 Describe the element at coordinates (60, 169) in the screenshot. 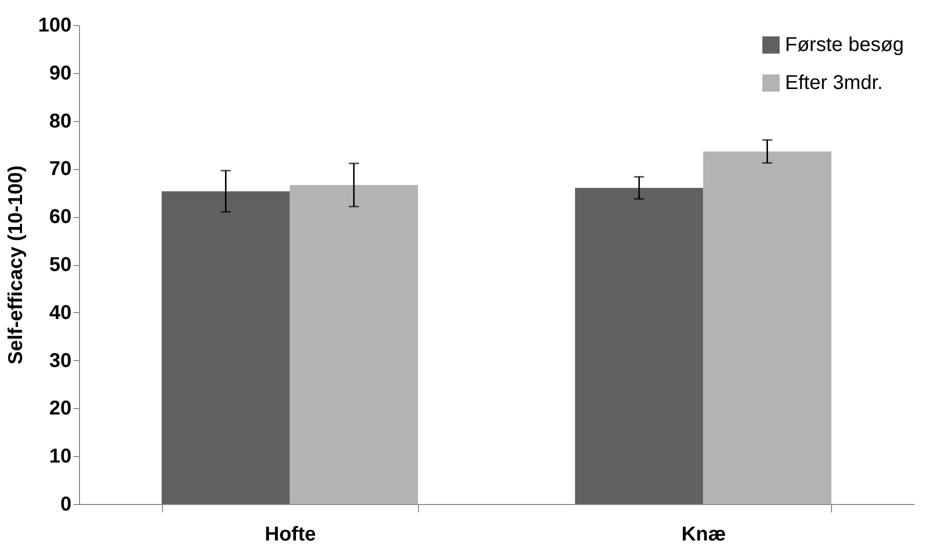

I see `y-tick-label: 70` at that location.